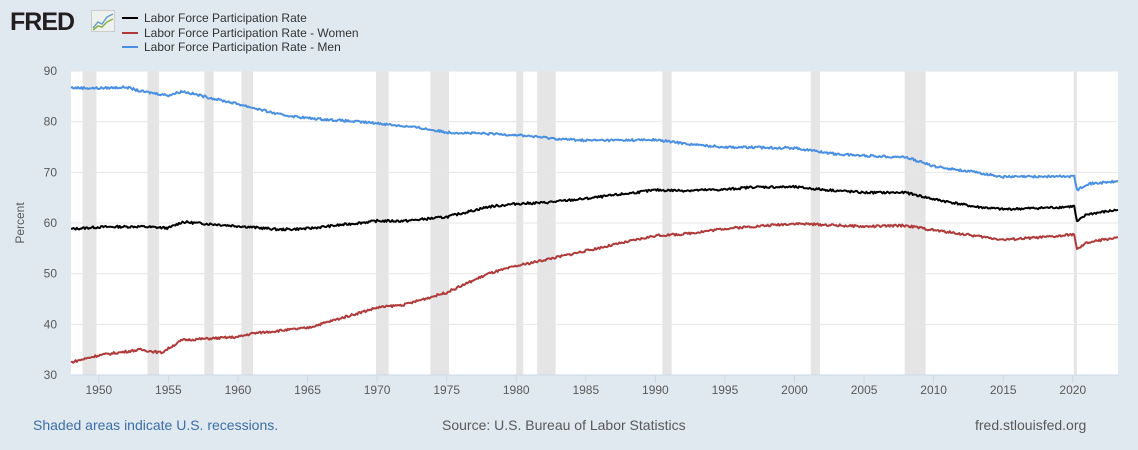 Image resolution: width=1138 pixels, height=450 pixels. What do you see at coordinates (446, 390) in the screenshot?
I see `x-tick-label: 1975` at bounding box center [446, 390].